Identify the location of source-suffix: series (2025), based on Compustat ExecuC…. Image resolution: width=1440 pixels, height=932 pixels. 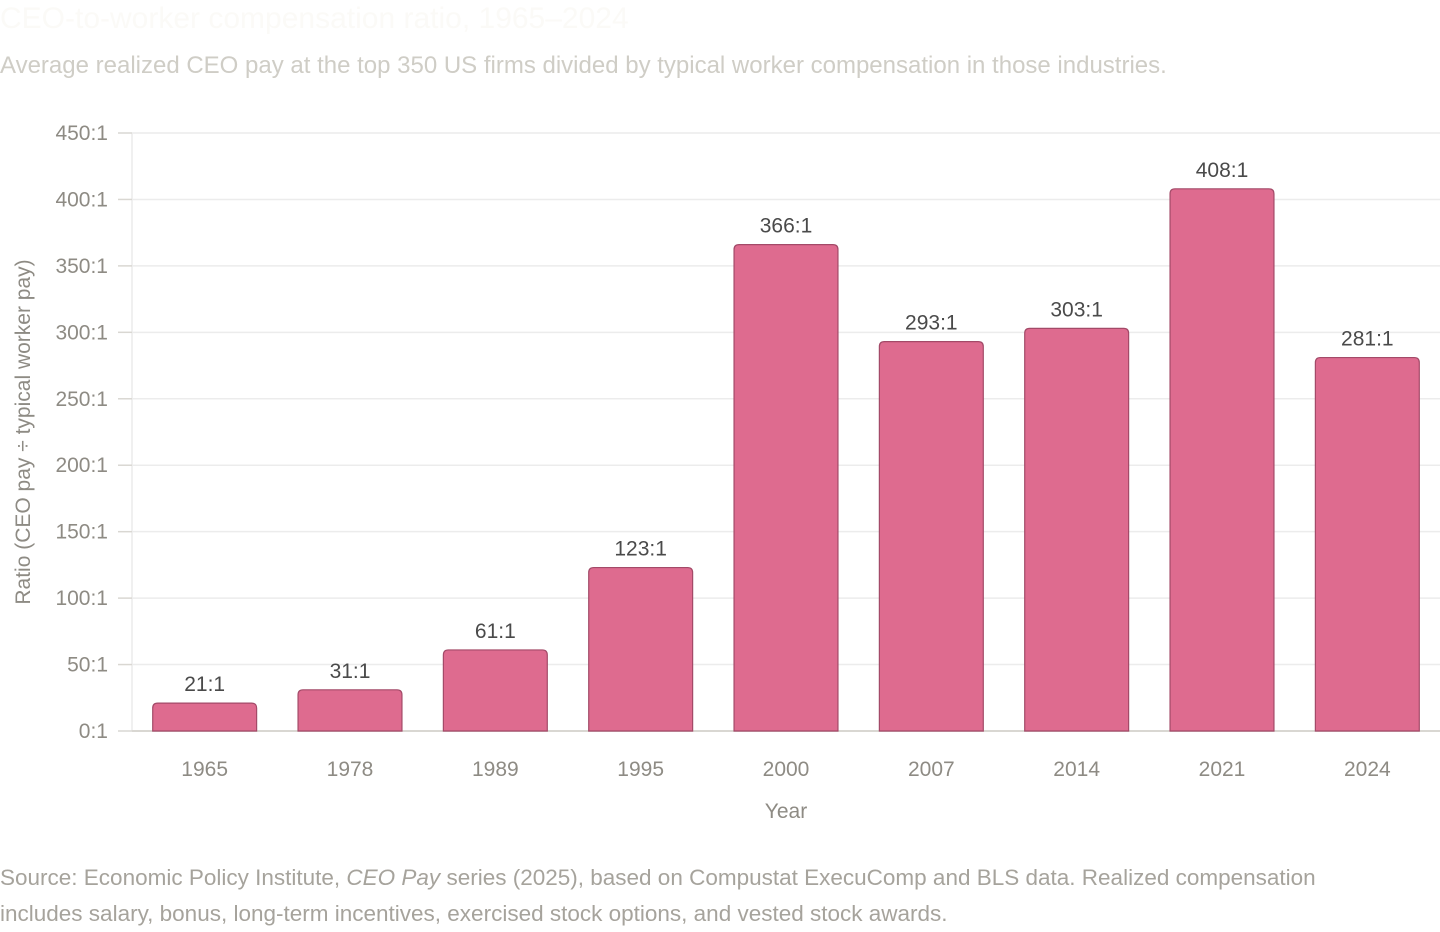
(658, 895).